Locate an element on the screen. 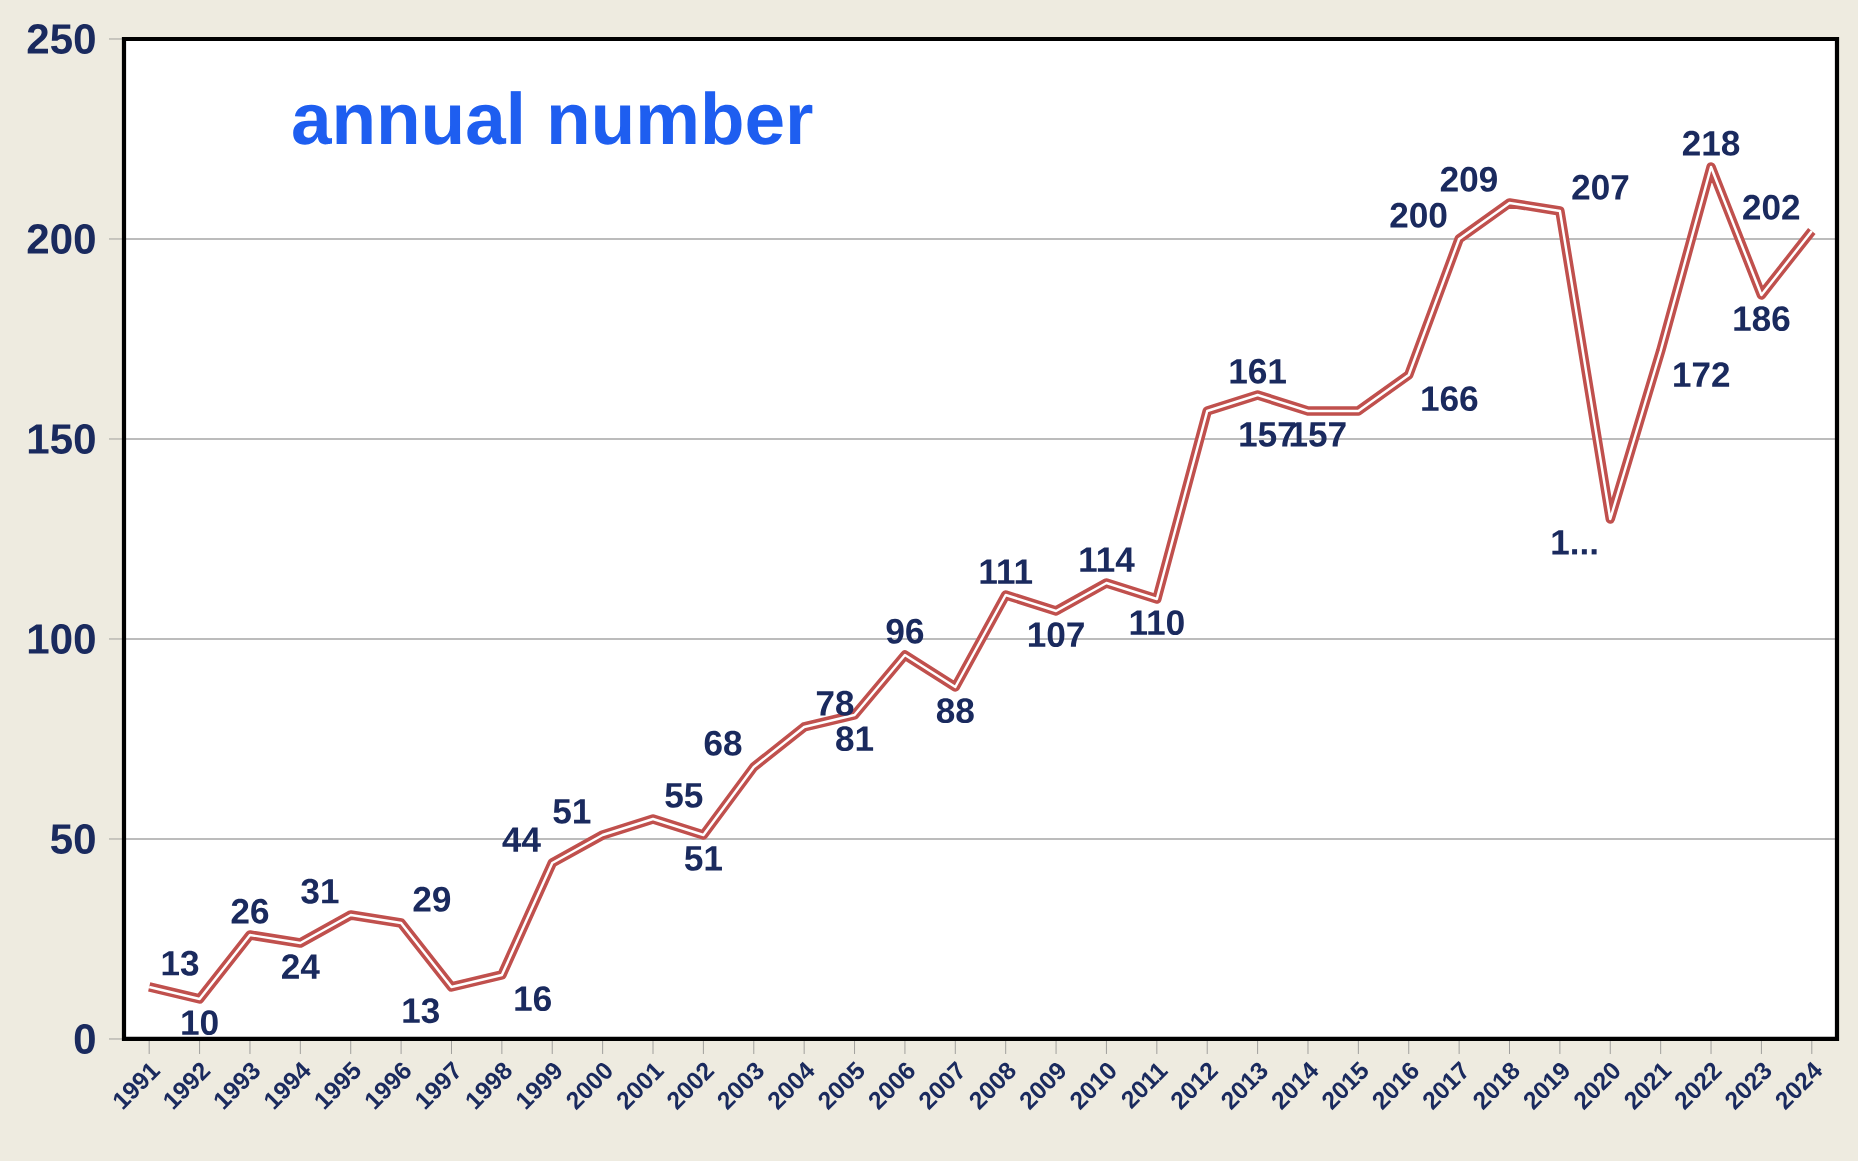 The width and height of the screenshot is (1858, 1161). data-label: 24 is located at coordinates (301, 966).